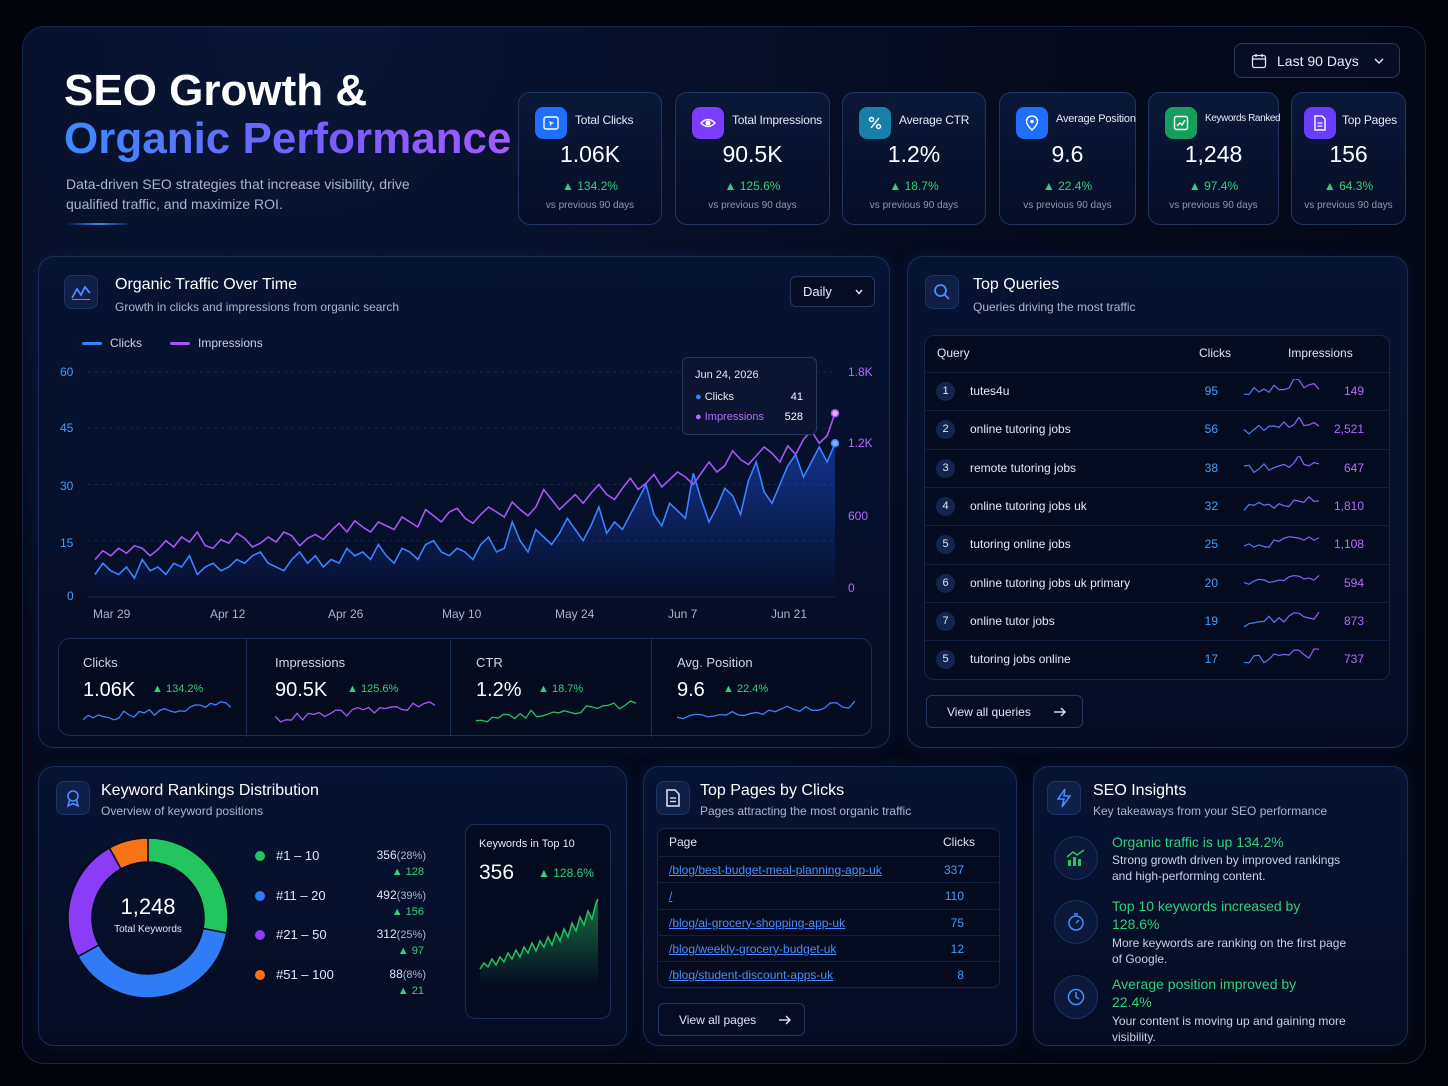 This screenshot has width=1448, height=1086. What do you see at coordinates (715, 662) in the screenshot?
I see `stat-name: Avg. Position` at bounding box center [715, 662].